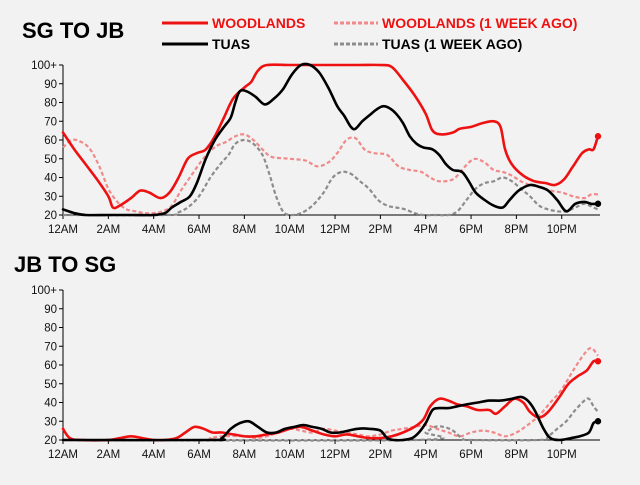 Image resolution: width=640 pixels, height=485 pixels. What do you see at coordinates (452, 44) in the screenshot?
I see `legend-label-tuas-week-ago: TUAS (1 WEEK AGO)` at bounding box center [452, 44].